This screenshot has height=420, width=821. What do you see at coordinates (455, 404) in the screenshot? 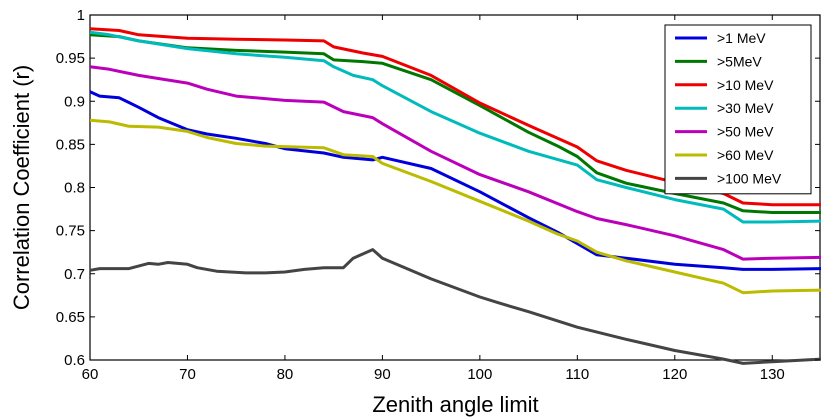
I see `x-axis-label: Zenith angle limit` at bounding box center [455, 404].